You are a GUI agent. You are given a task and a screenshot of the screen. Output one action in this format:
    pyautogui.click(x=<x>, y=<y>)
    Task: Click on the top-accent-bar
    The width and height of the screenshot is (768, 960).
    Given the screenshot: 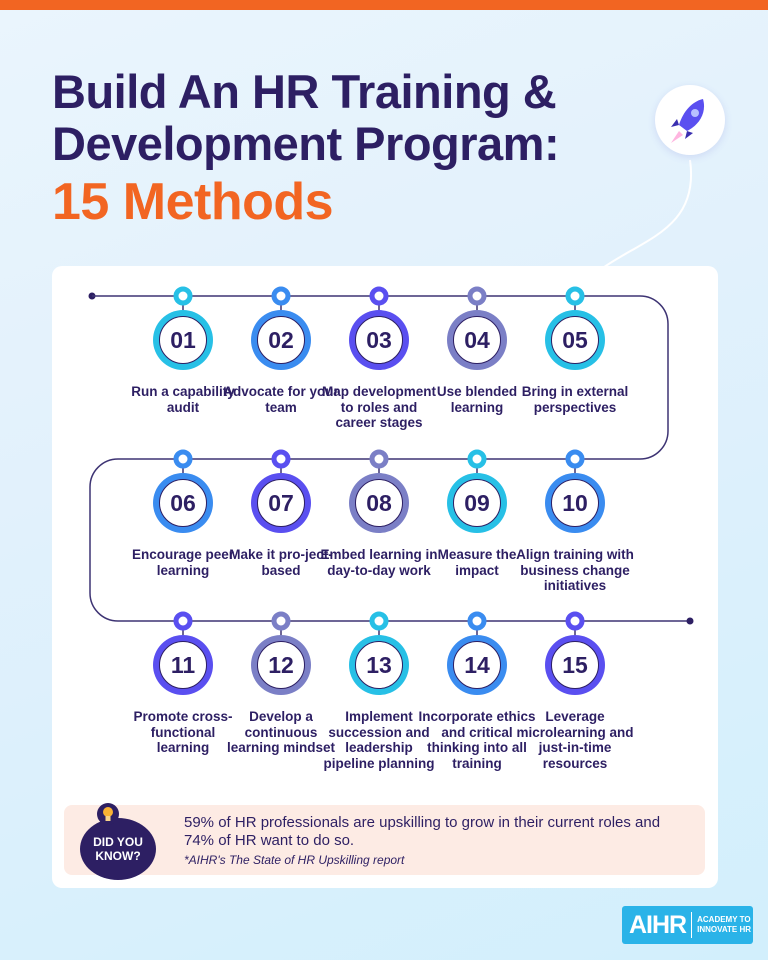 What is the action you would take?
    pyautogui.click(x=384, y=5)
    